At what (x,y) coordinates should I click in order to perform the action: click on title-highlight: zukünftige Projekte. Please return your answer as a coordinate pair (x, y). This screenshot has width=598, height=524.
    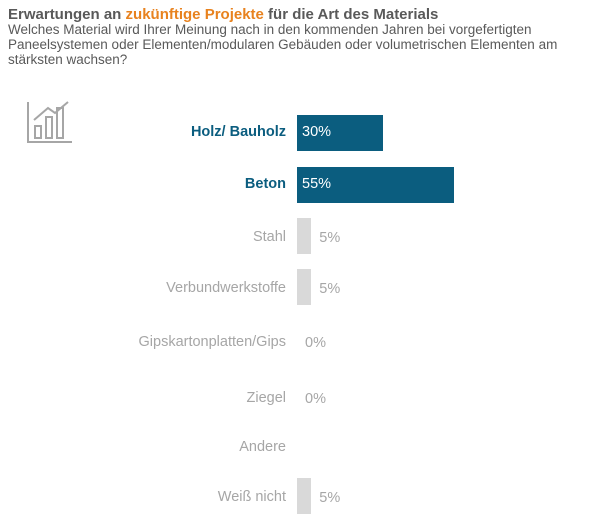
    Looking at the image, I should click on (194, 14).